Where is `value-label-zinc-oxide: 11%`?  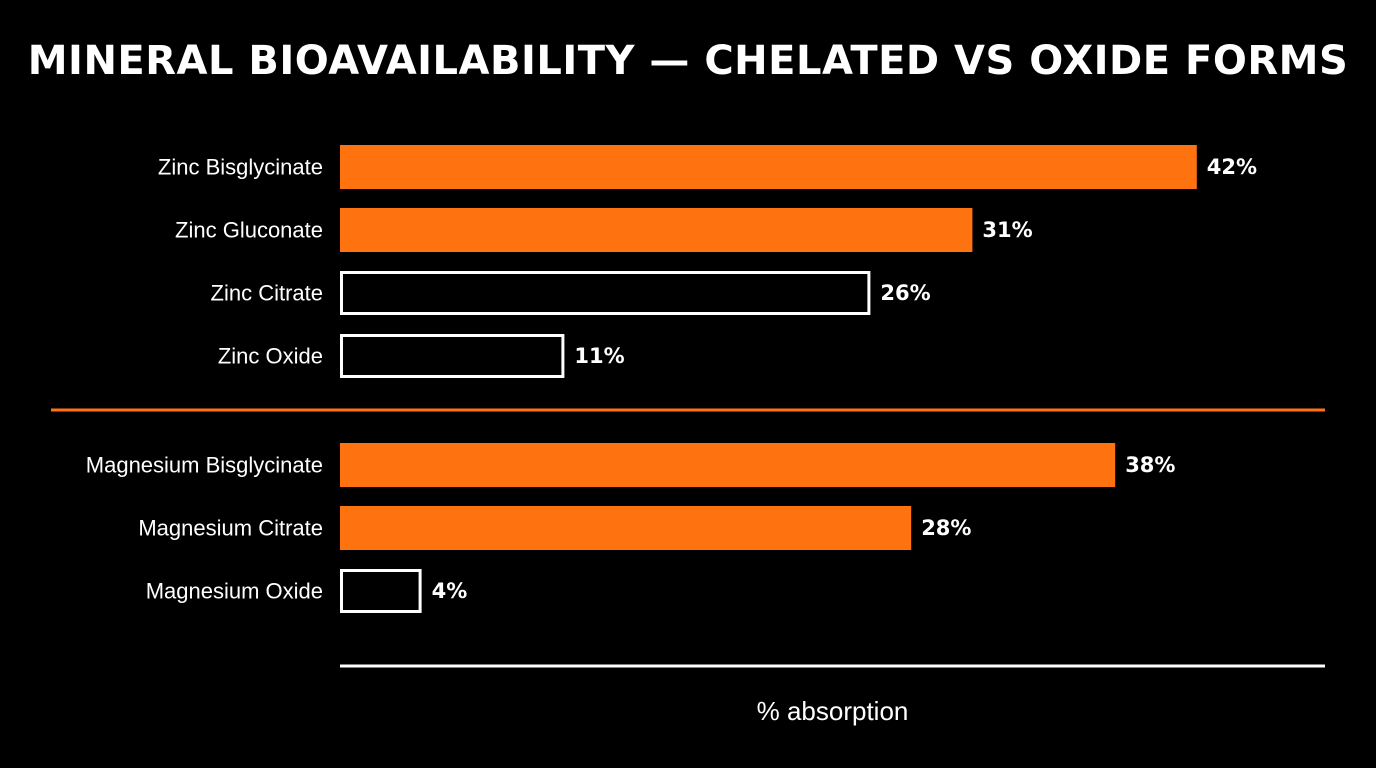
value-label-zinc-oxide: 11% is located at coordinates (599, 356).